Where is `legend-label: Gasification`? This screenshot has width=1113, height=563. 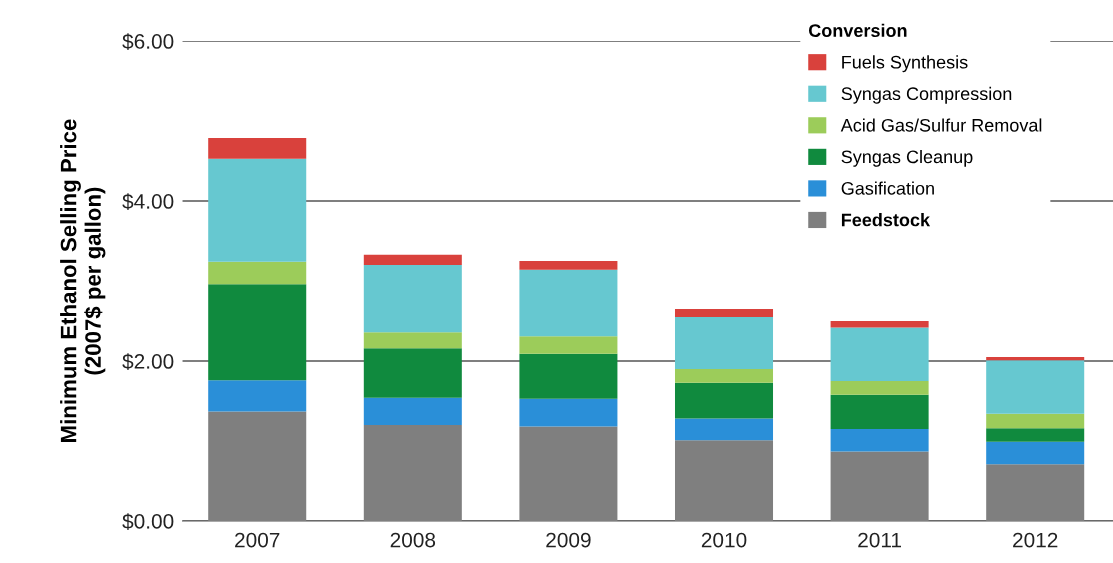
legend-label: Gasification is located at coordinates (887, 188).